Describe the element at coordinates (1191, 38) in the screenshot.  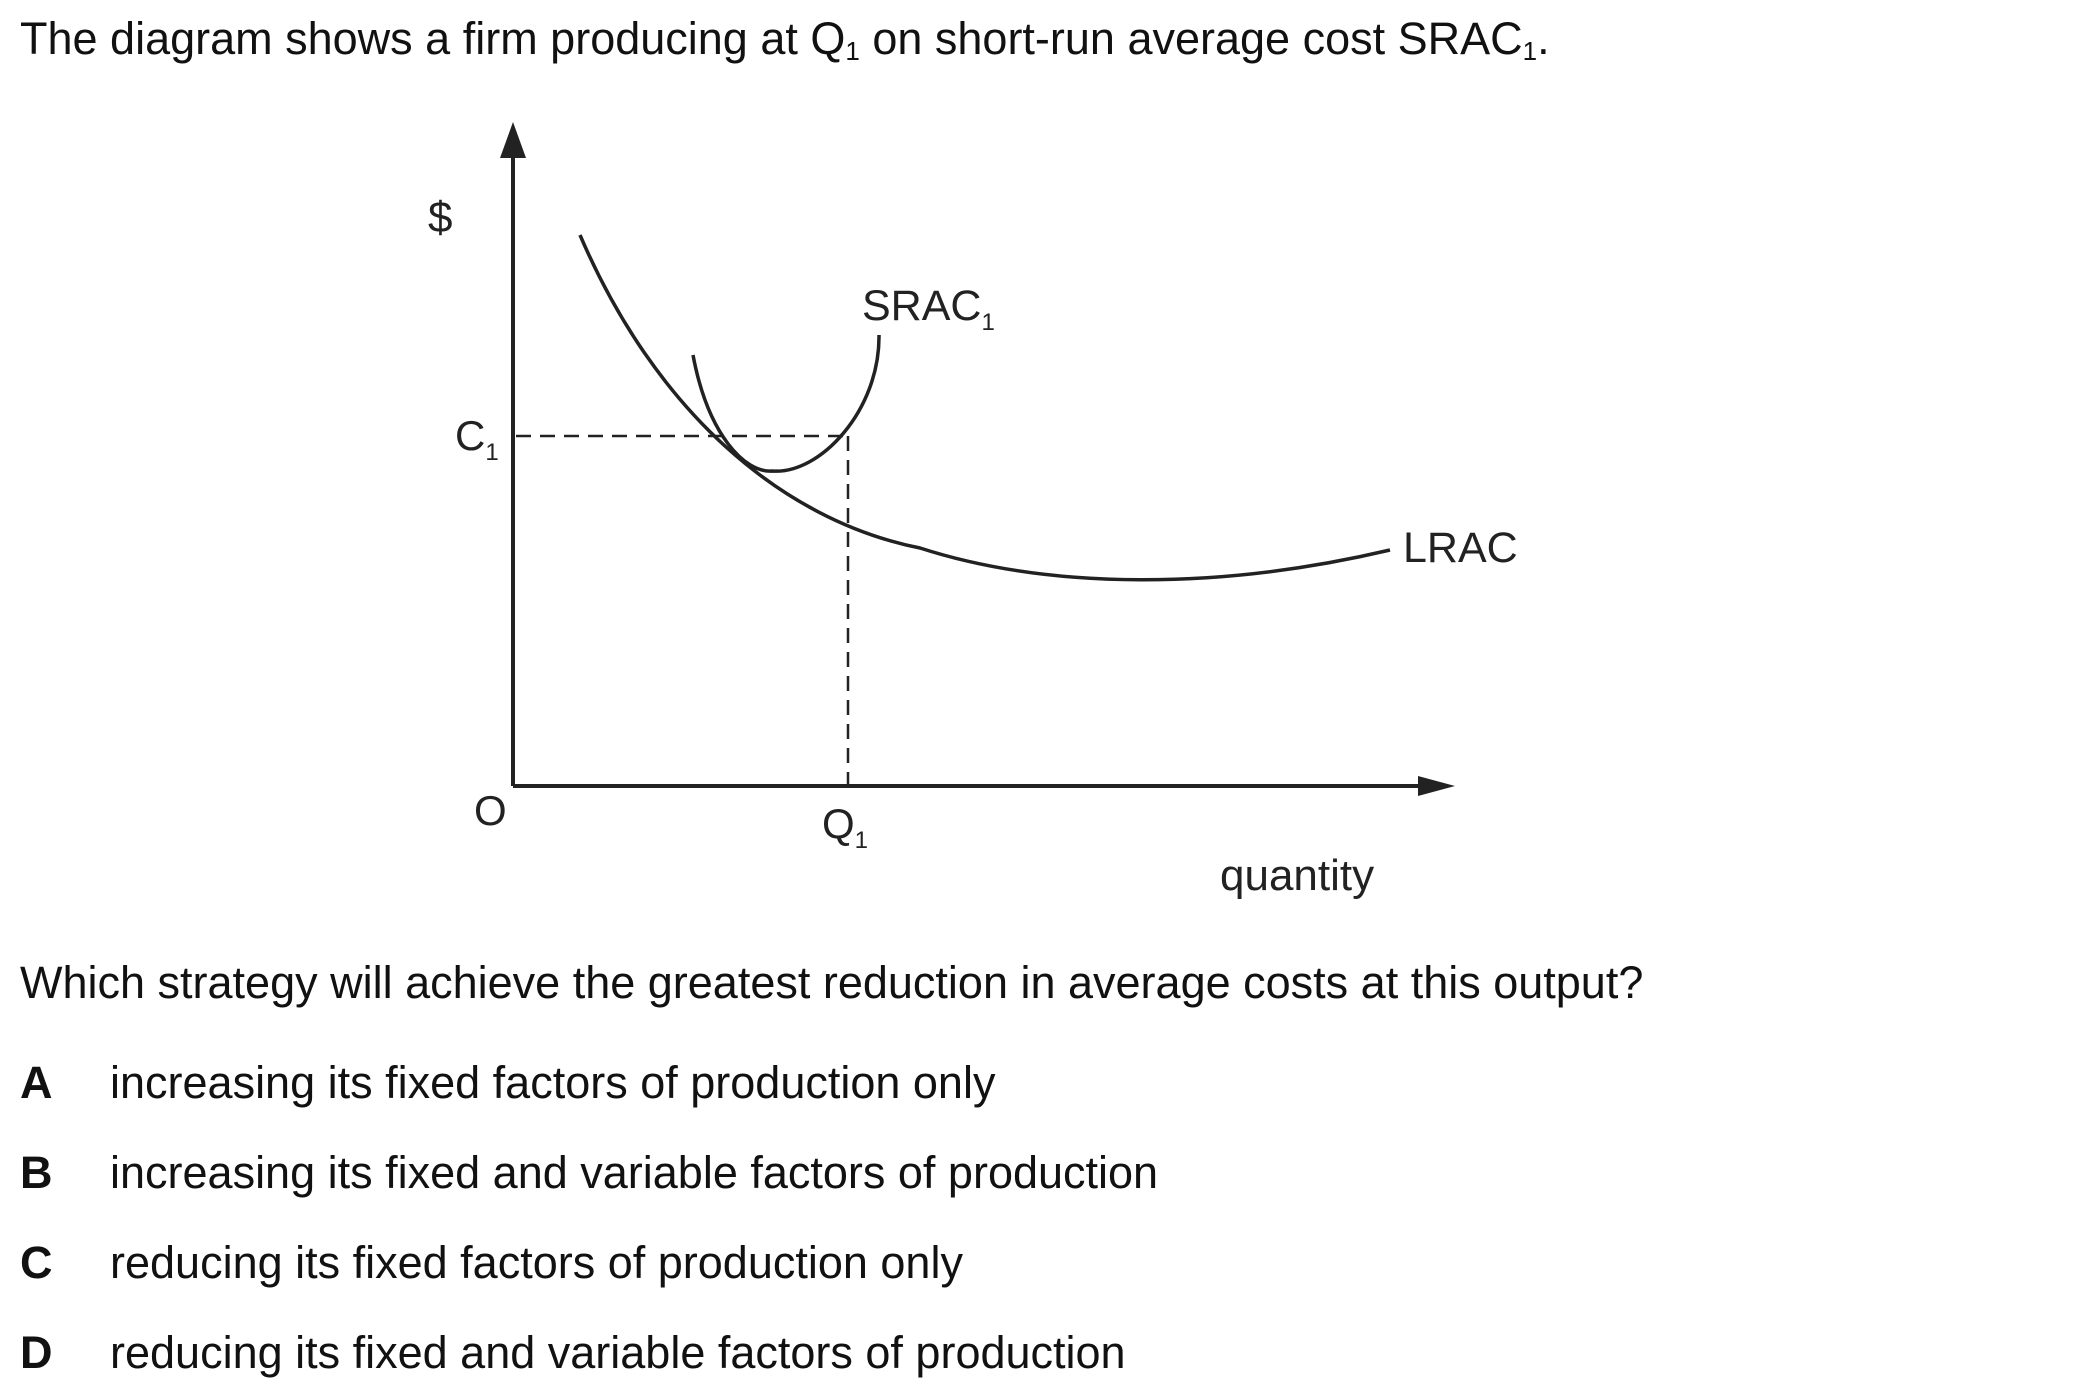
I see `intro-part-2: on short-run average cost SRAC` at that location.